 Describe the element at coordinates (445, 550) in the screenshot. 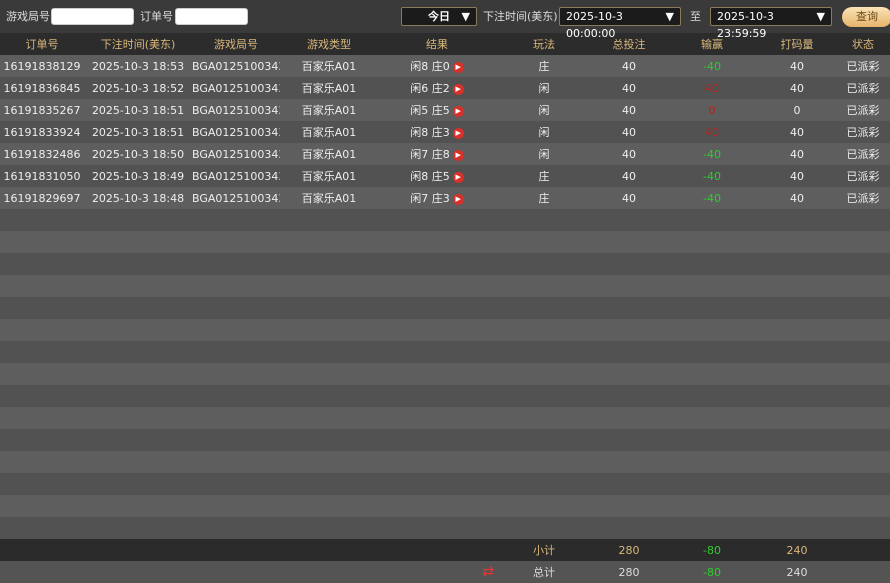

I see `subtotal-row: 小计 280 -80 240` at that location.